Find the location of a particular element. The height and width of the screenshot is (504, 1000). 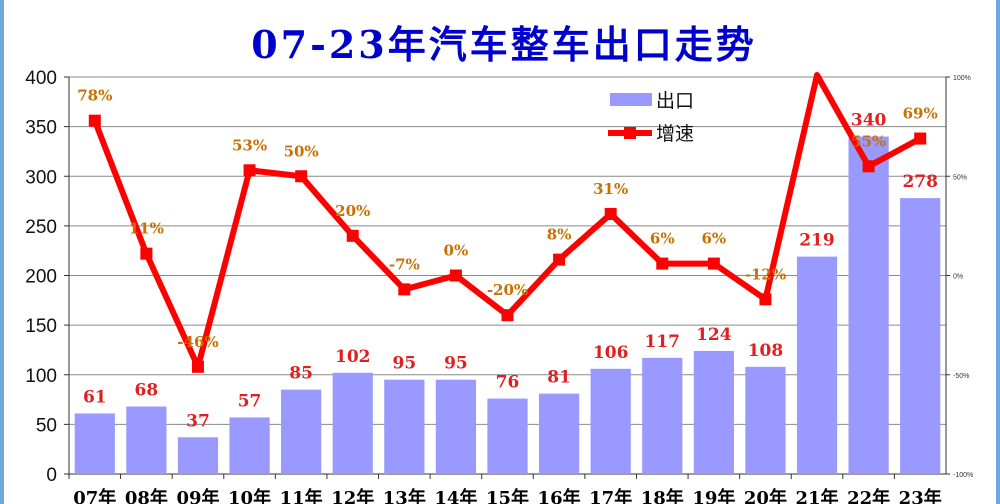

y-tick-label: 400 is located at coordinates (41, 78).